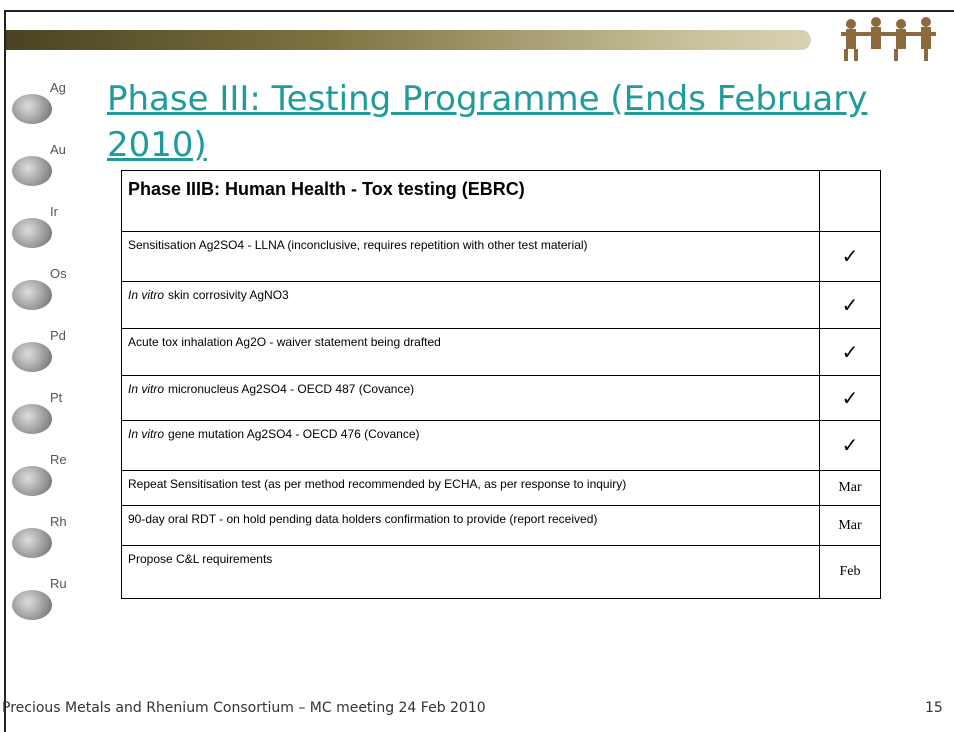 This screenshot has height=732, width=954. I want to click on table-row: In vitro skin corrosivity AgNO3 ✓, so click(501, 305).